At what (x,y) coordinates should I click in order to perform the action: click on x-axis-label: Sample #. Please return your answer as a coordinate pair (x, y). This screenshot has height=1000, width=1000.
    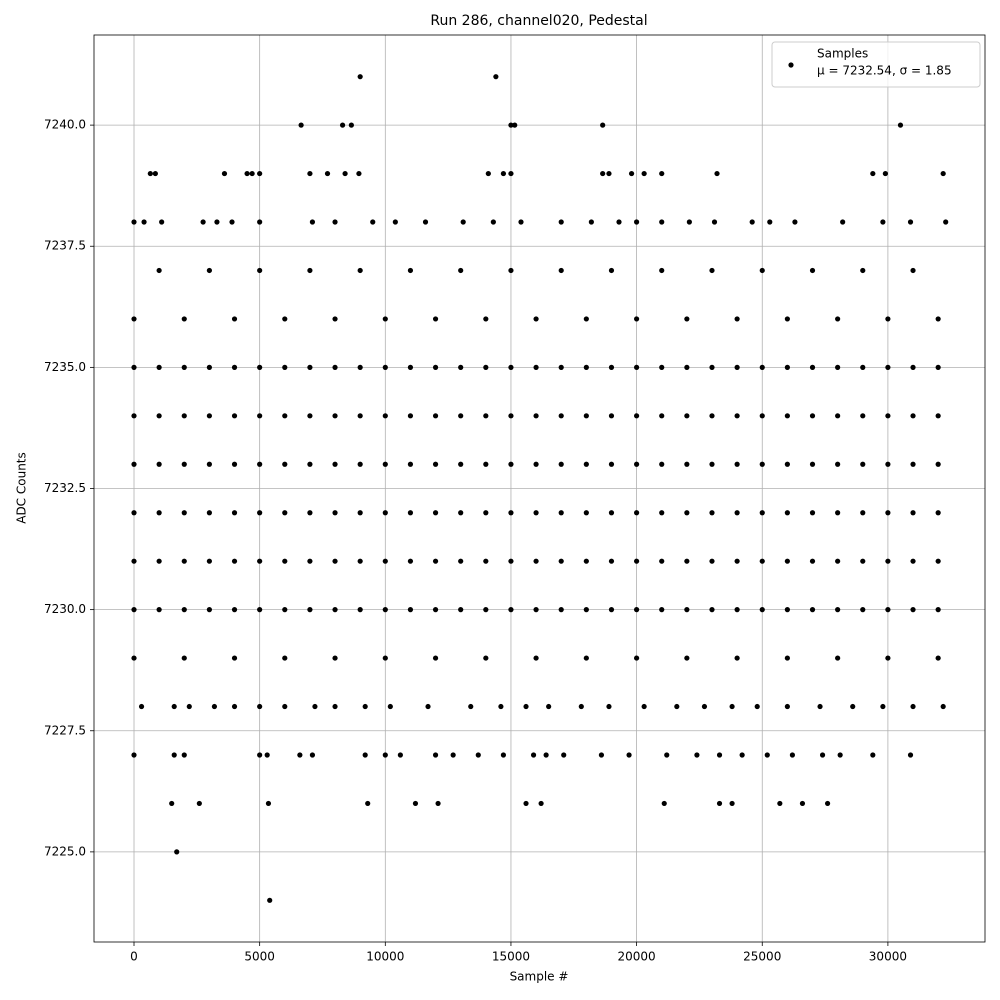
    Looking at the image, I should click on (539, 977).